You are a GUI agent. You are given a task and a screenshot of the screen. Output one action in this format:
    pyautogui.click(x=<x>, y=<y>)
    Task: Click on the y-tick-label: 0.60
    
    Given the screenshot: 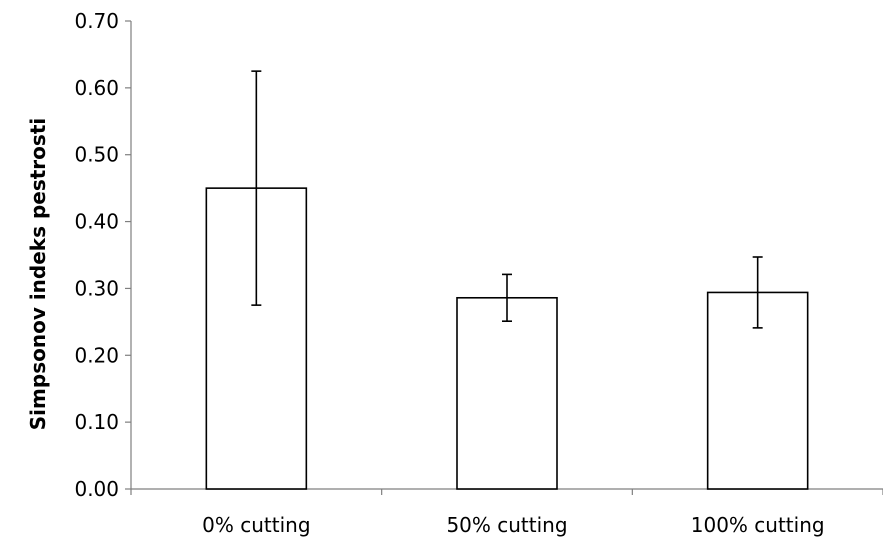 What is the action you would take?
    pyautogui.click(x=96, y=88)
    